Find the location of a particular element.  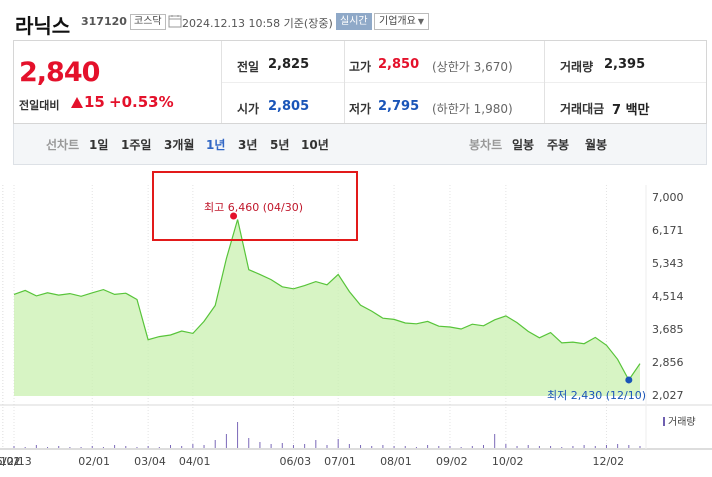

open-label: 시가 is located at coordinates (248, 109).